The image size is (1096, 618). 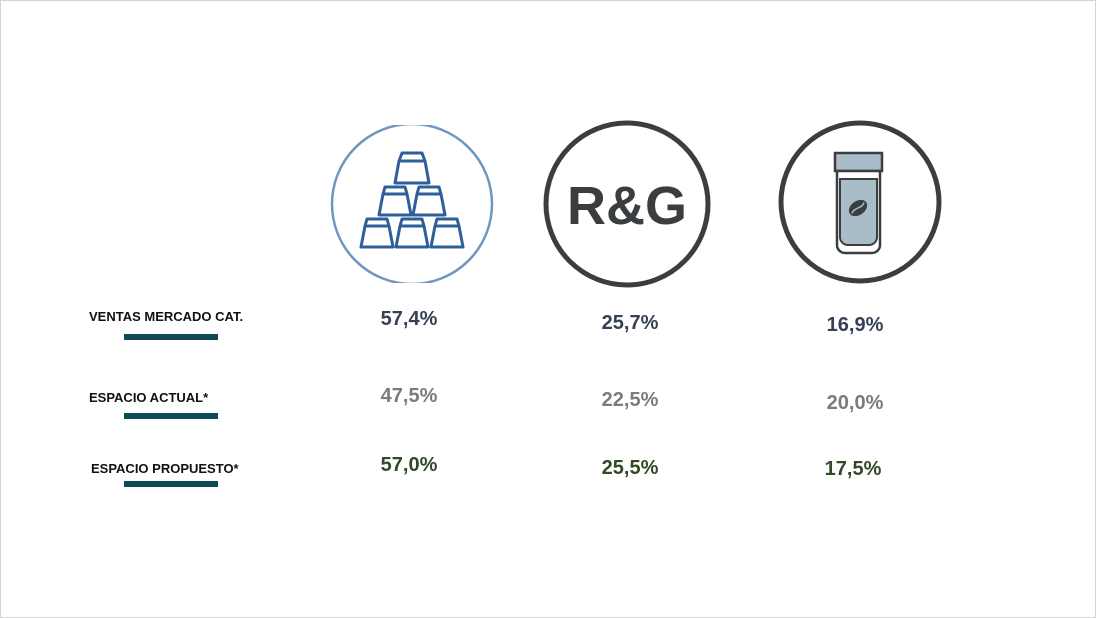 I want to click on proposed-space-value-capsules: 57,0%, so click(x=409, y=465).